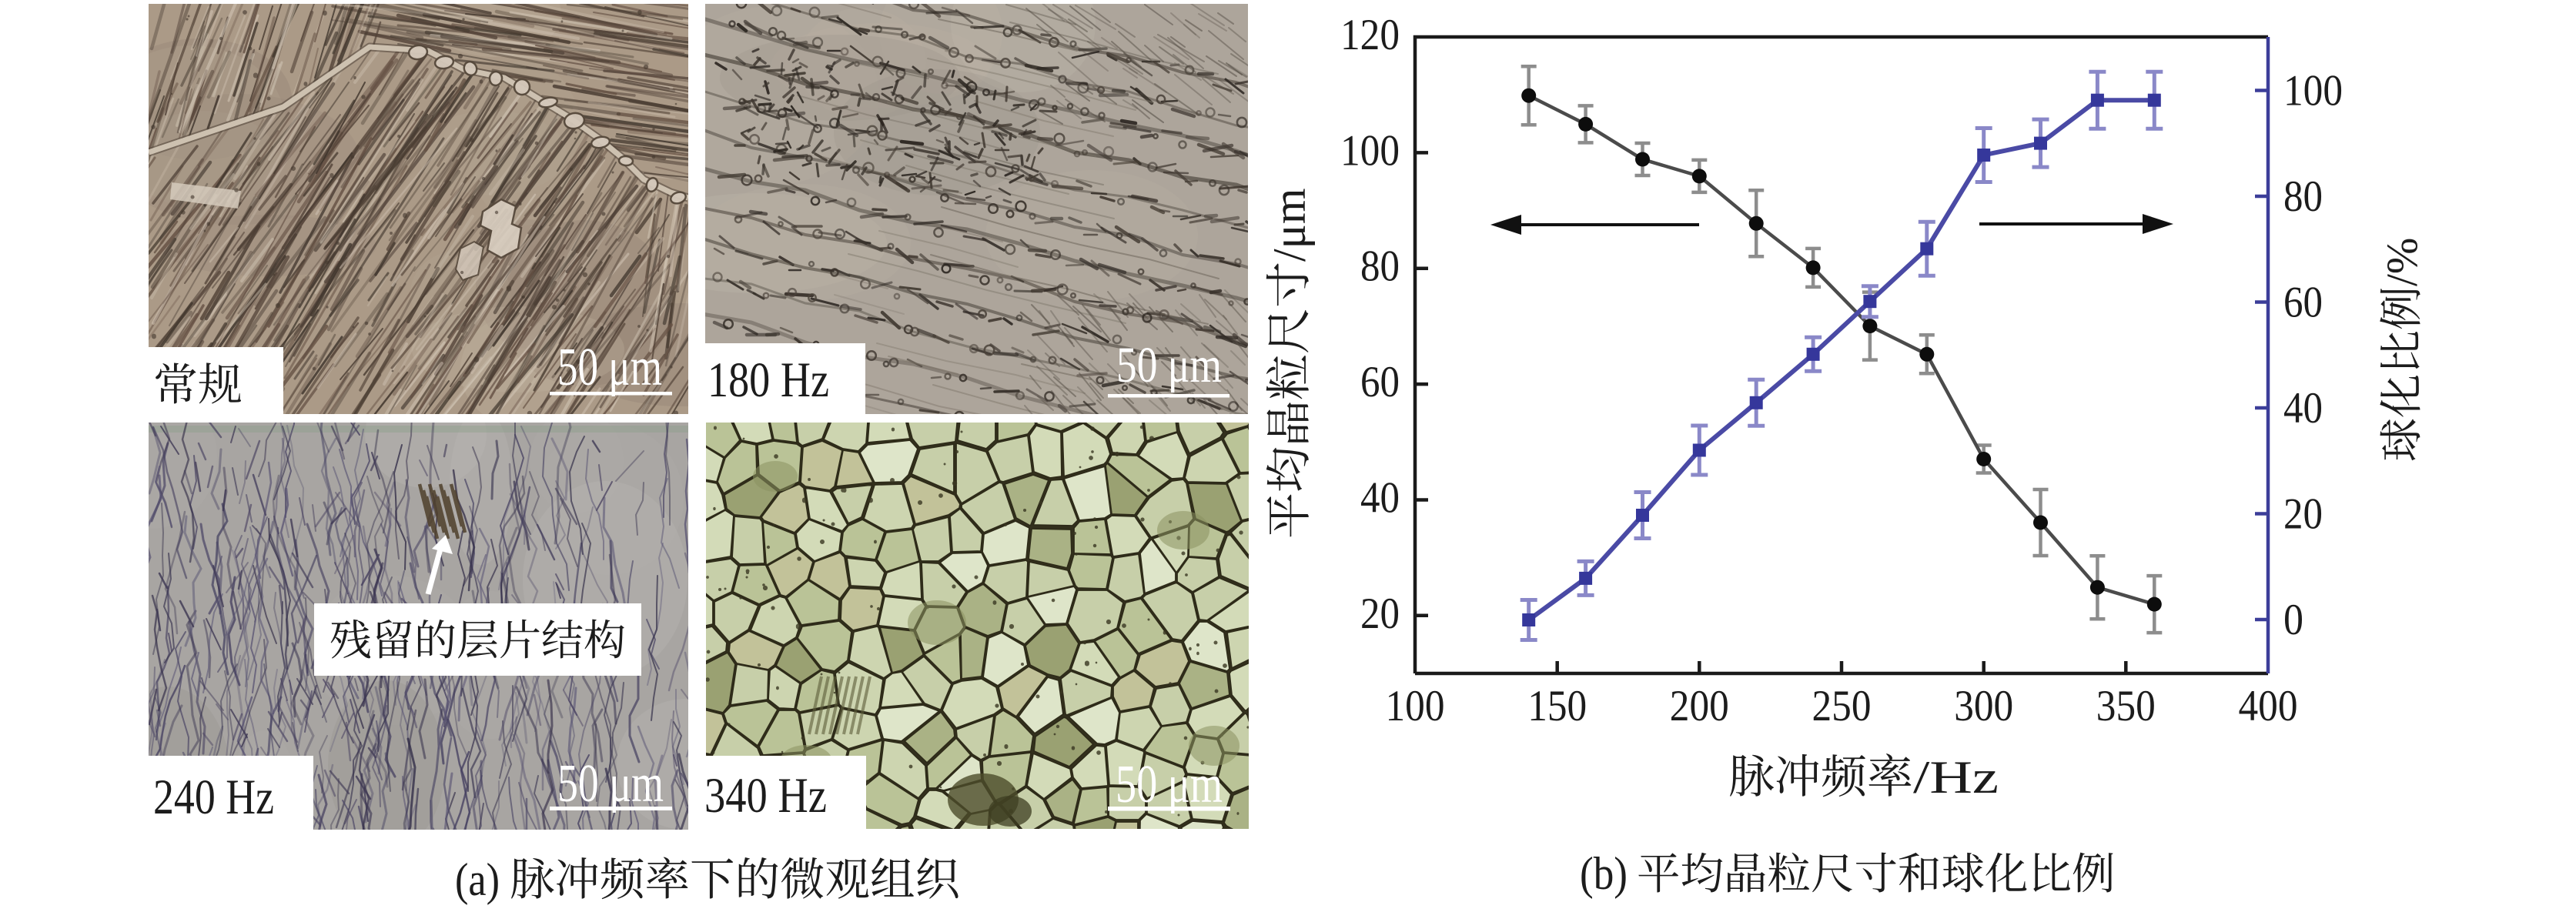 This screenshot has width=2576, height=912. What do you see at coordinates (1956, 777) in the screenshot?
I see `svg-text: /Hz` at bounding box center [1956, 777].